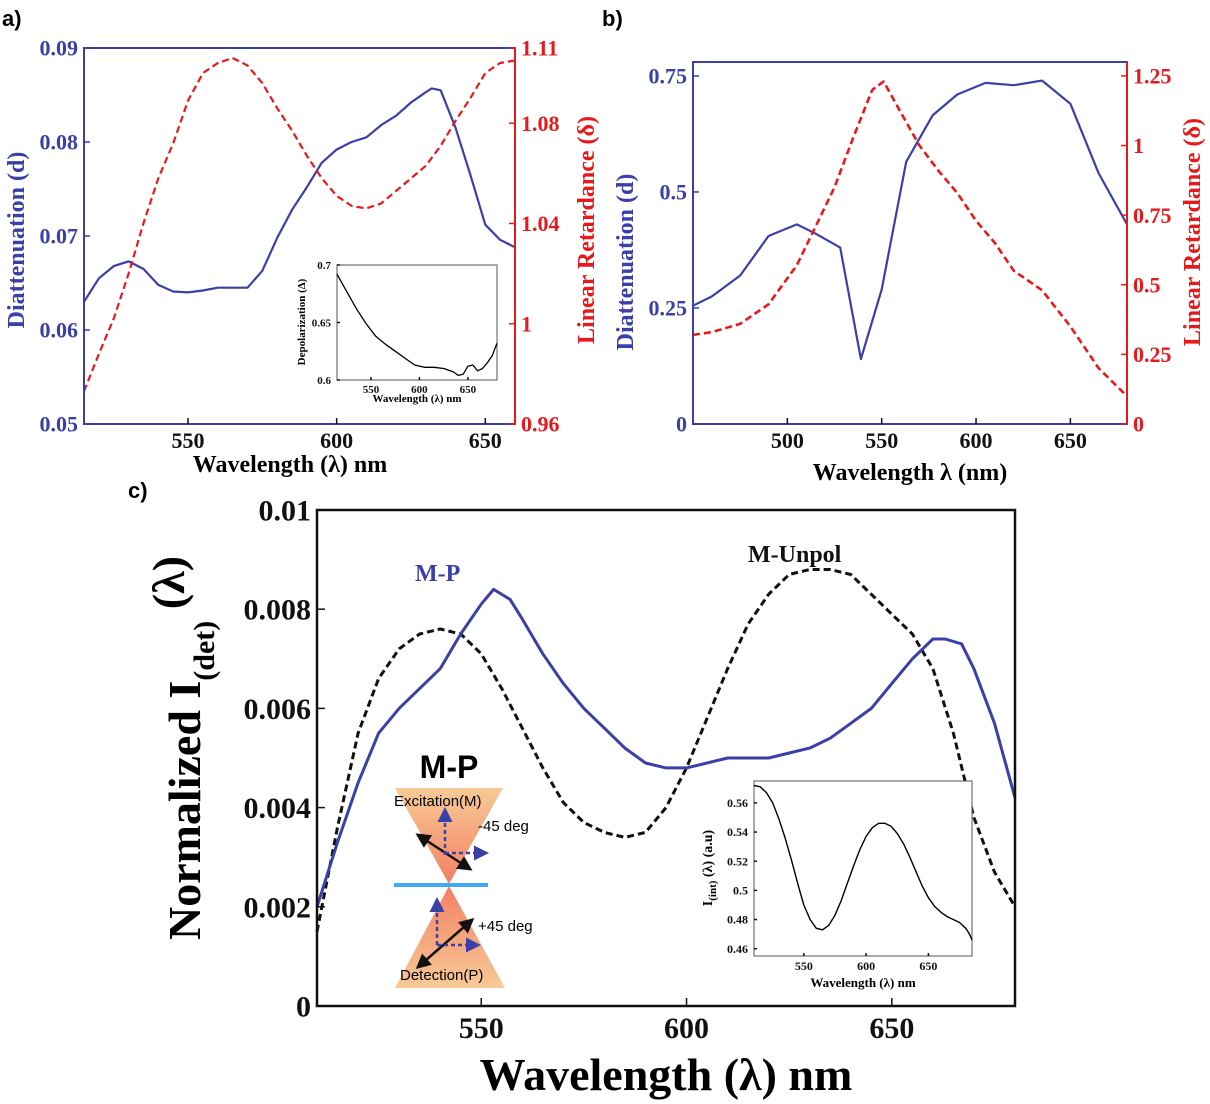 This screenshot has height=1104, width=1210. I want to click on panel-c-ytick-label-left: 0.008, so click(278, 610).